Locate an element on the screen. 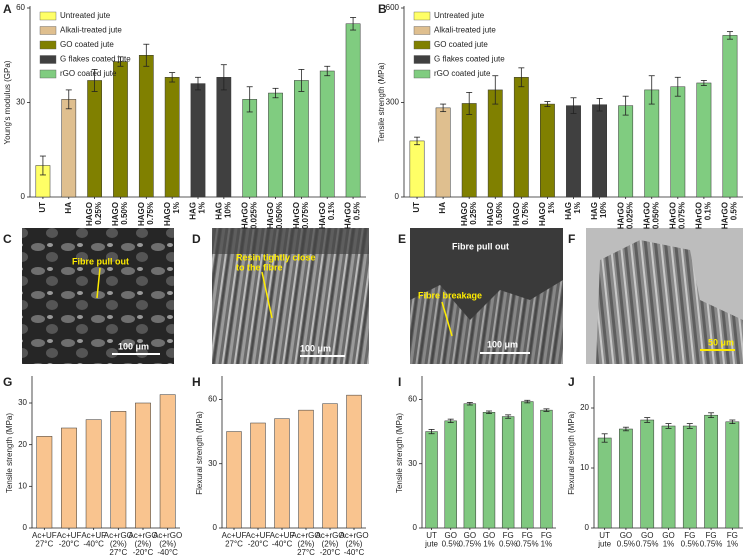 This screenshot has height=556, width=748. panel-label: F is located at coordinates (571, 239).